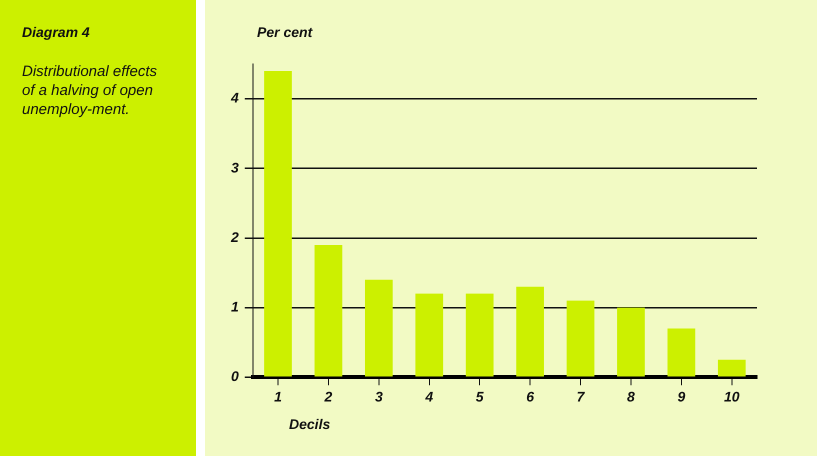  I want to click on x-tick-label: 6, so click(530, 396).